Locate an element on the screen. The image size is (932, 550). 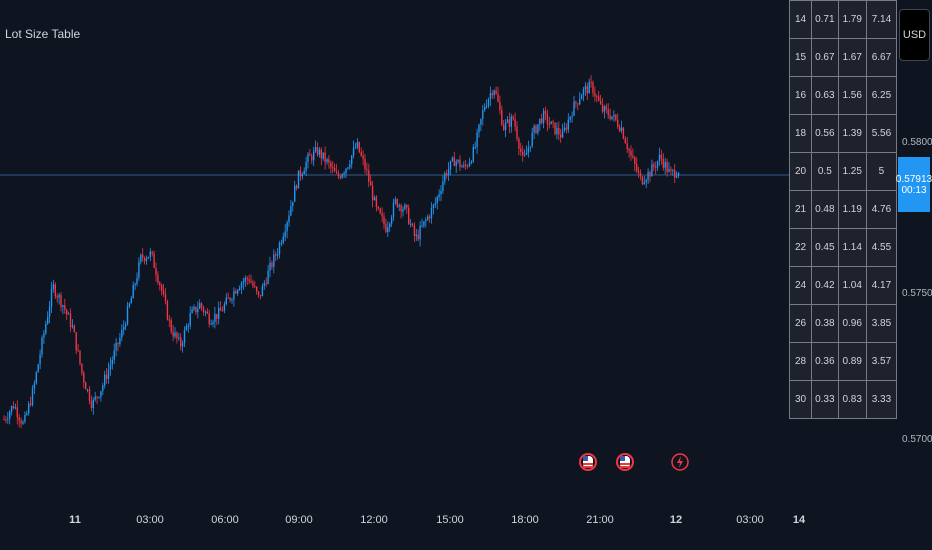
lot-table-cell: 0.36 is located at coordinates (825, 361).